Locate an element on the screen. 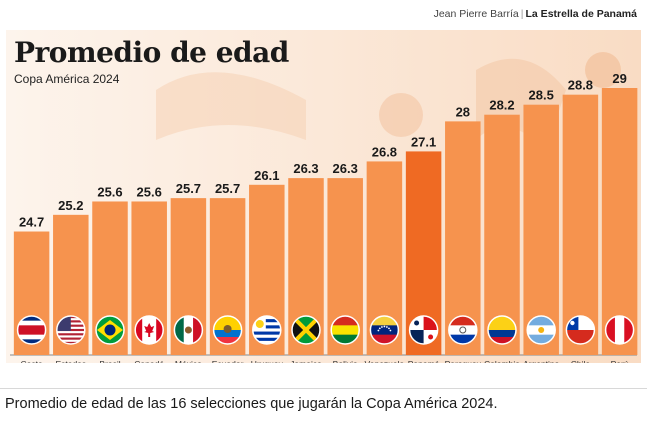  bolivia-flag-icon is located at coordinates (345, 330).